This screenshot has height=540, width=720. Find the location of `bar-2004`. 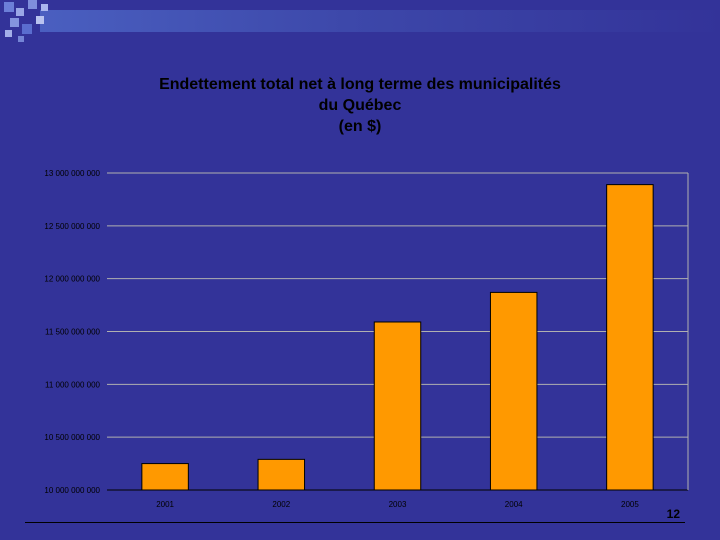

bar-2004 is located at coordinates (513, 391).